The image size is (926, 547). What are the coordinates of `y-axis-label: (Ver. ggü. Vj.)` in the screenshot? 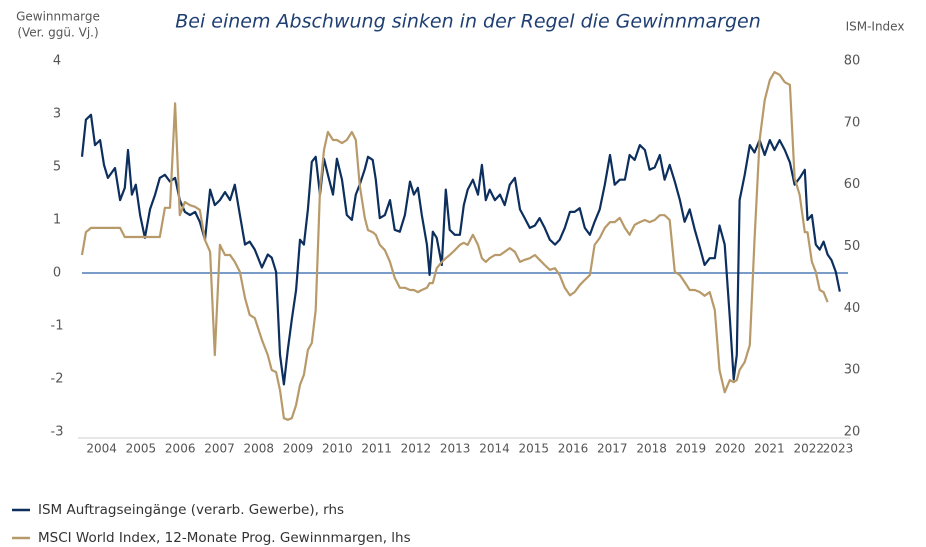 It's located at (57, 33).